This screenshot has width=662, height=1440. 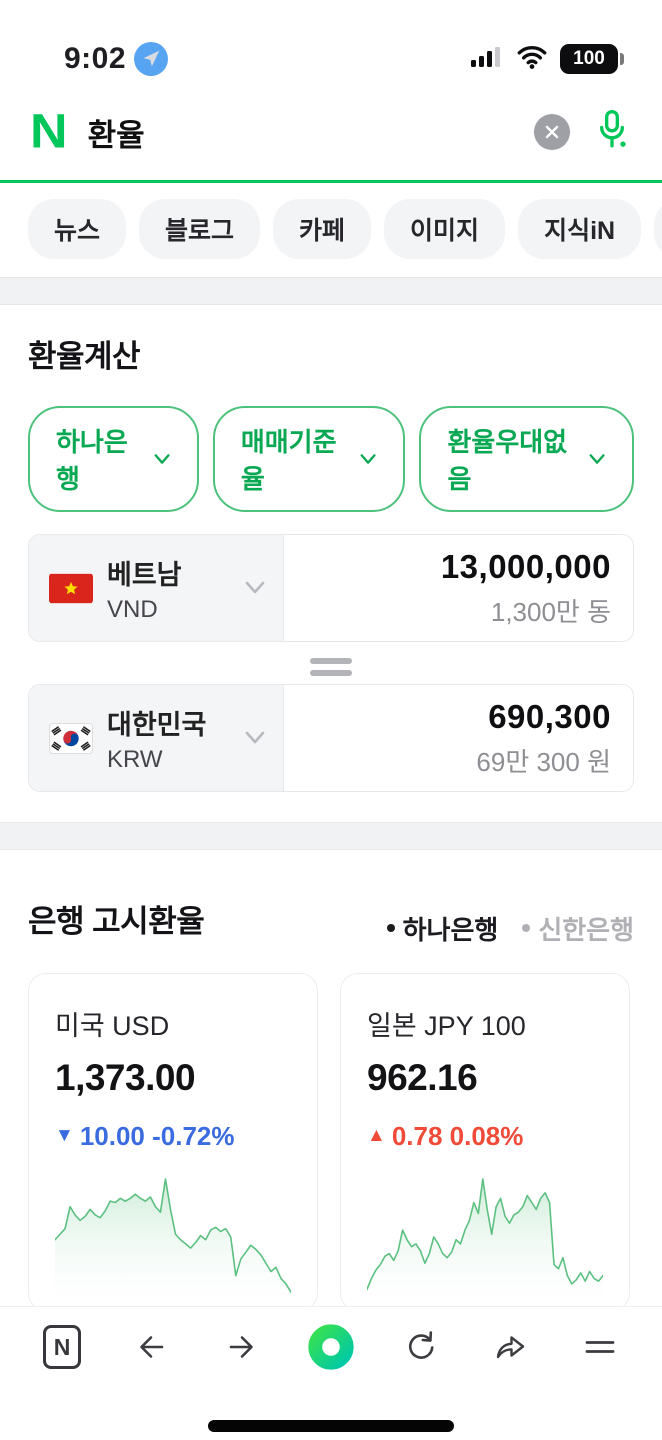 I want to click on bank-toggle-label: 하나은행, so click(x=450, y=929).